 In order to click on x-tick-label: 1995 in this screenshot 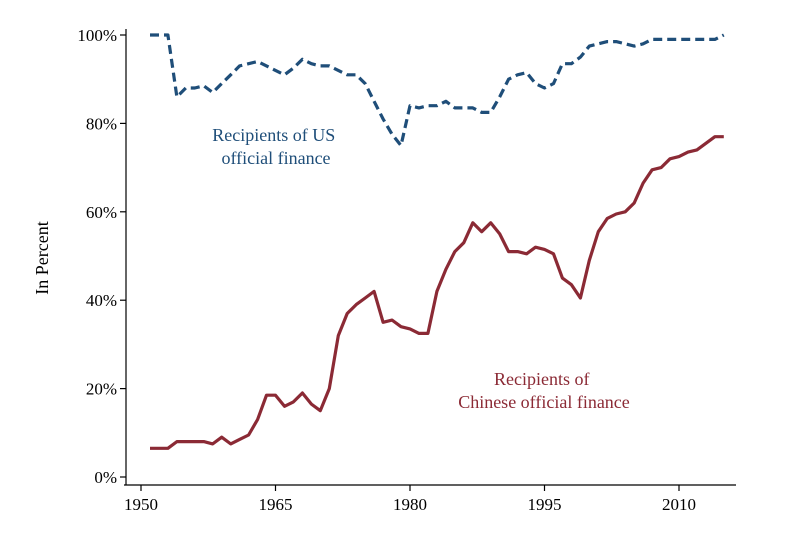, I will do `click(545, 504)`.